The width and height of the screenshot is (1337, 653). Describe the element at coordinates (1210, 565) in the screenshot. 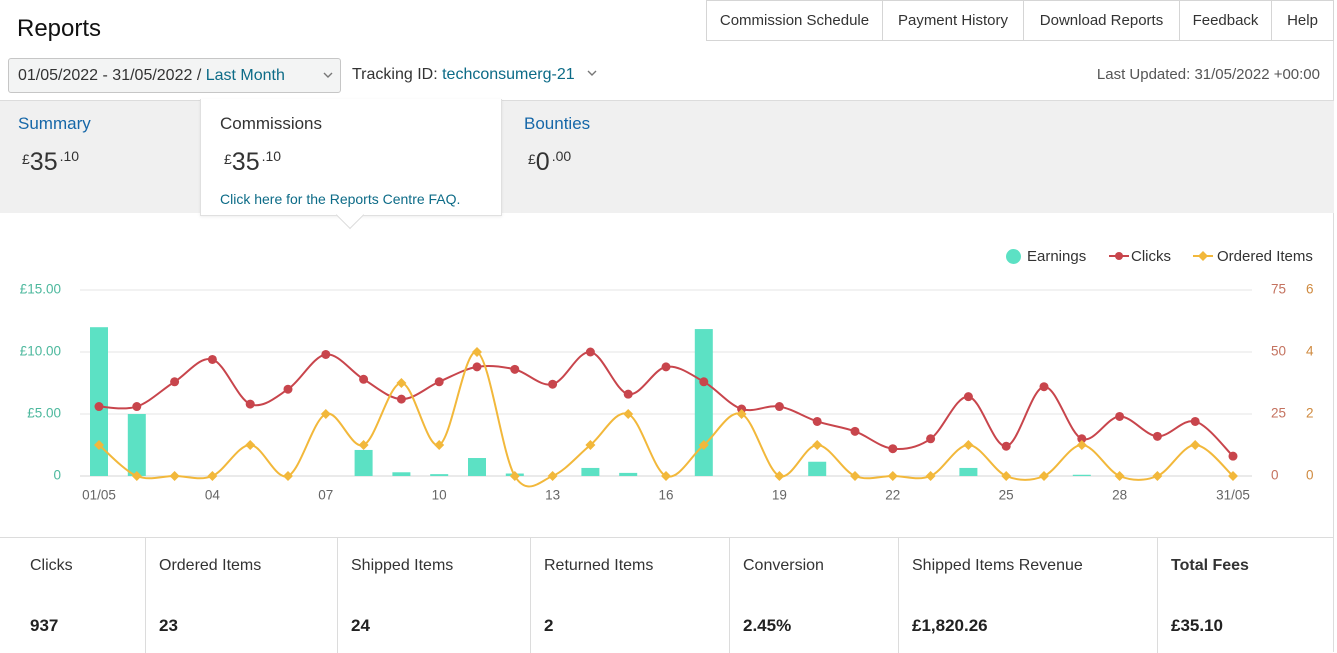

I see `stat-label: Total Fees` at that location.